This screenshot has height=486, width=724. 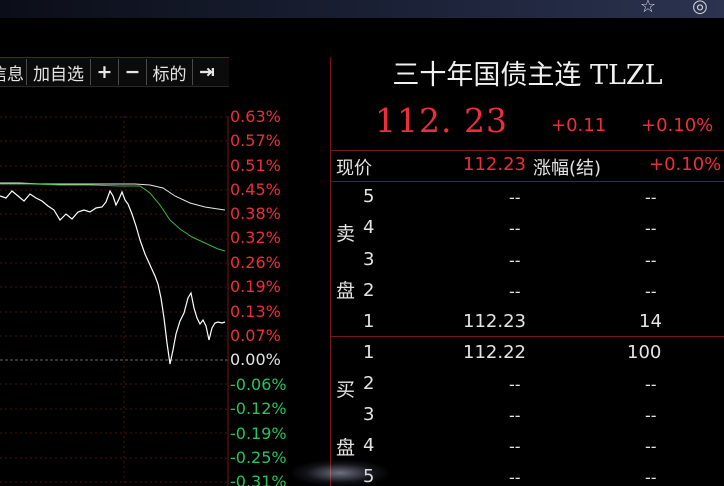 I want to click on pct-label: -0.12%, so click(x=258, y=408).